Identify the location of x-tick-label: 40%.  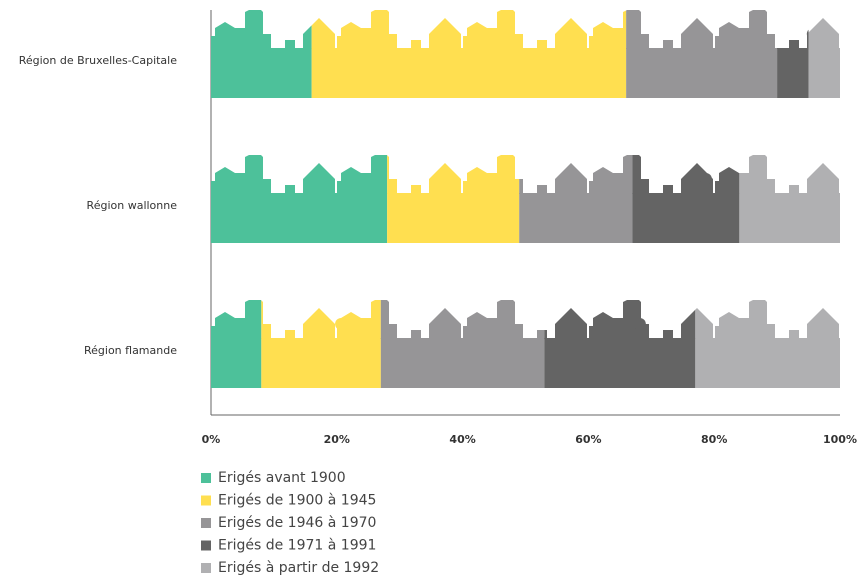
(462, 439).